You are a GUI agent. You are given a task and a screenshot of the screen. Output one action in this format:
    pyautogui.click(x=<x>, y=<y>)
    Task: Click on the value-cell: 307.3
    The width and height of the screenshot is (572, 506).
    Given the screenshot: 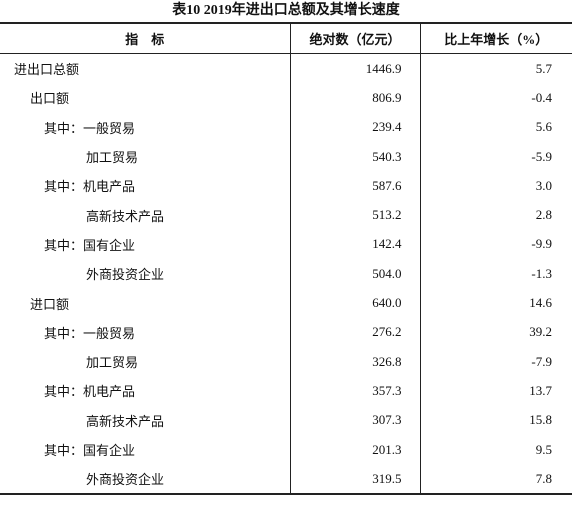 What is the action you would take?
    pyautogui.click(x=354, y=420)
    